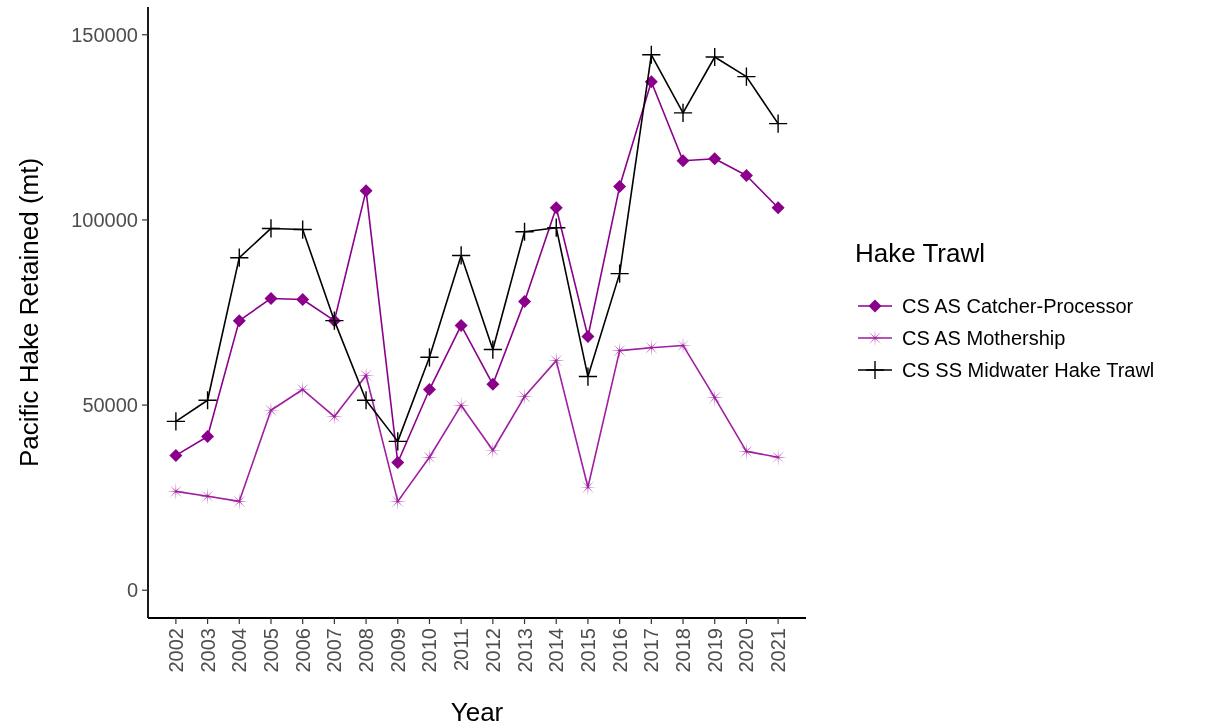  Describe the element at coordinates (746, 650) in the screenshot. I see `x-tick-label: 2020` at that location.